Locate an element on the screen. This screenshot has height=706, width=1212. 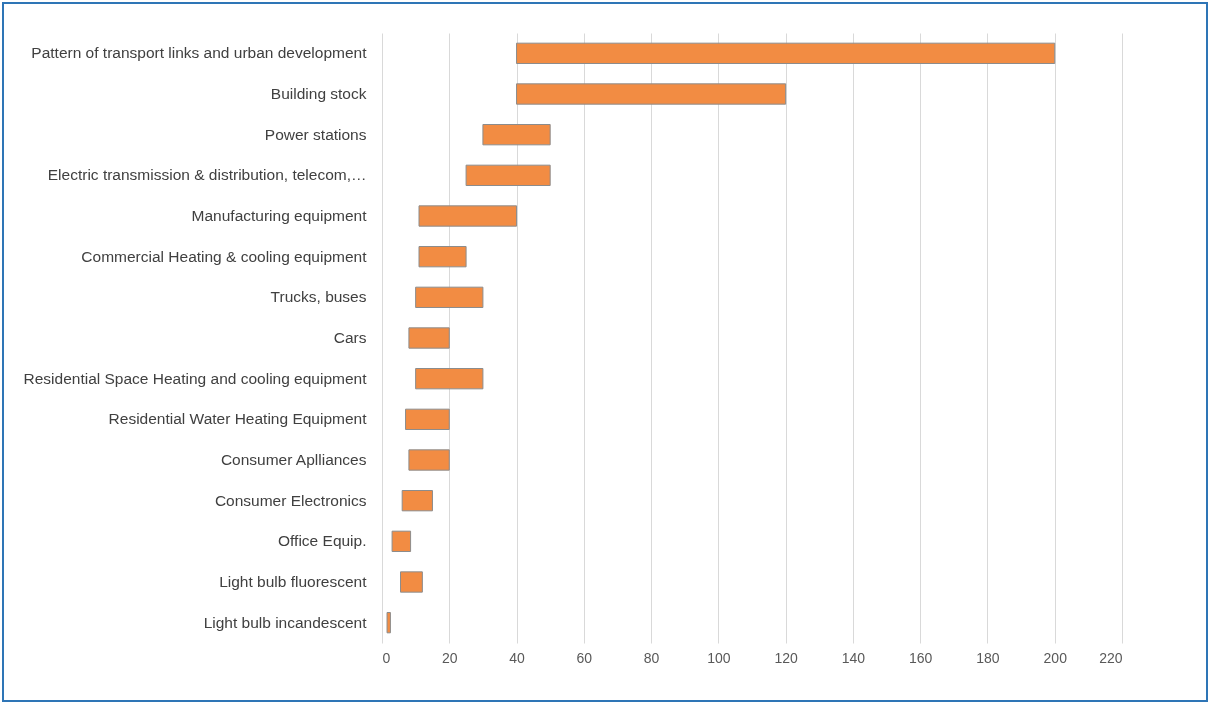
y-tick-label: Cars is located at coordinates (350, 337).